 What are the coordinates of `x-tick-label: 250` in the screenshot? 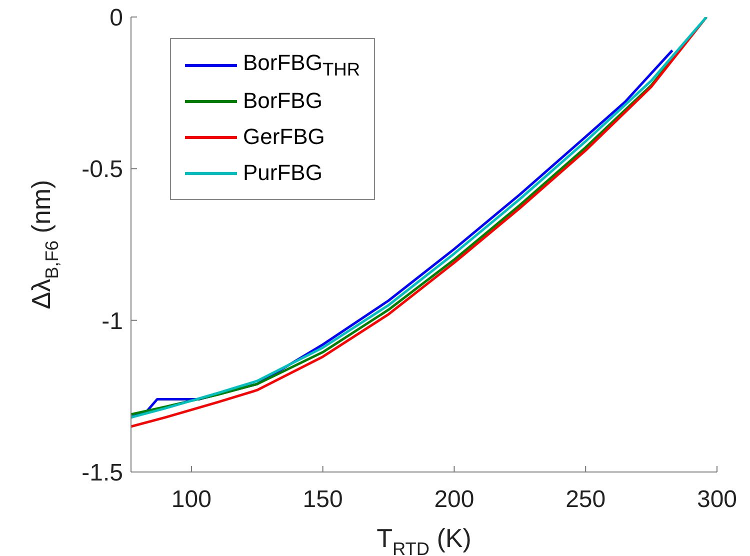 It's located at (586, 500).